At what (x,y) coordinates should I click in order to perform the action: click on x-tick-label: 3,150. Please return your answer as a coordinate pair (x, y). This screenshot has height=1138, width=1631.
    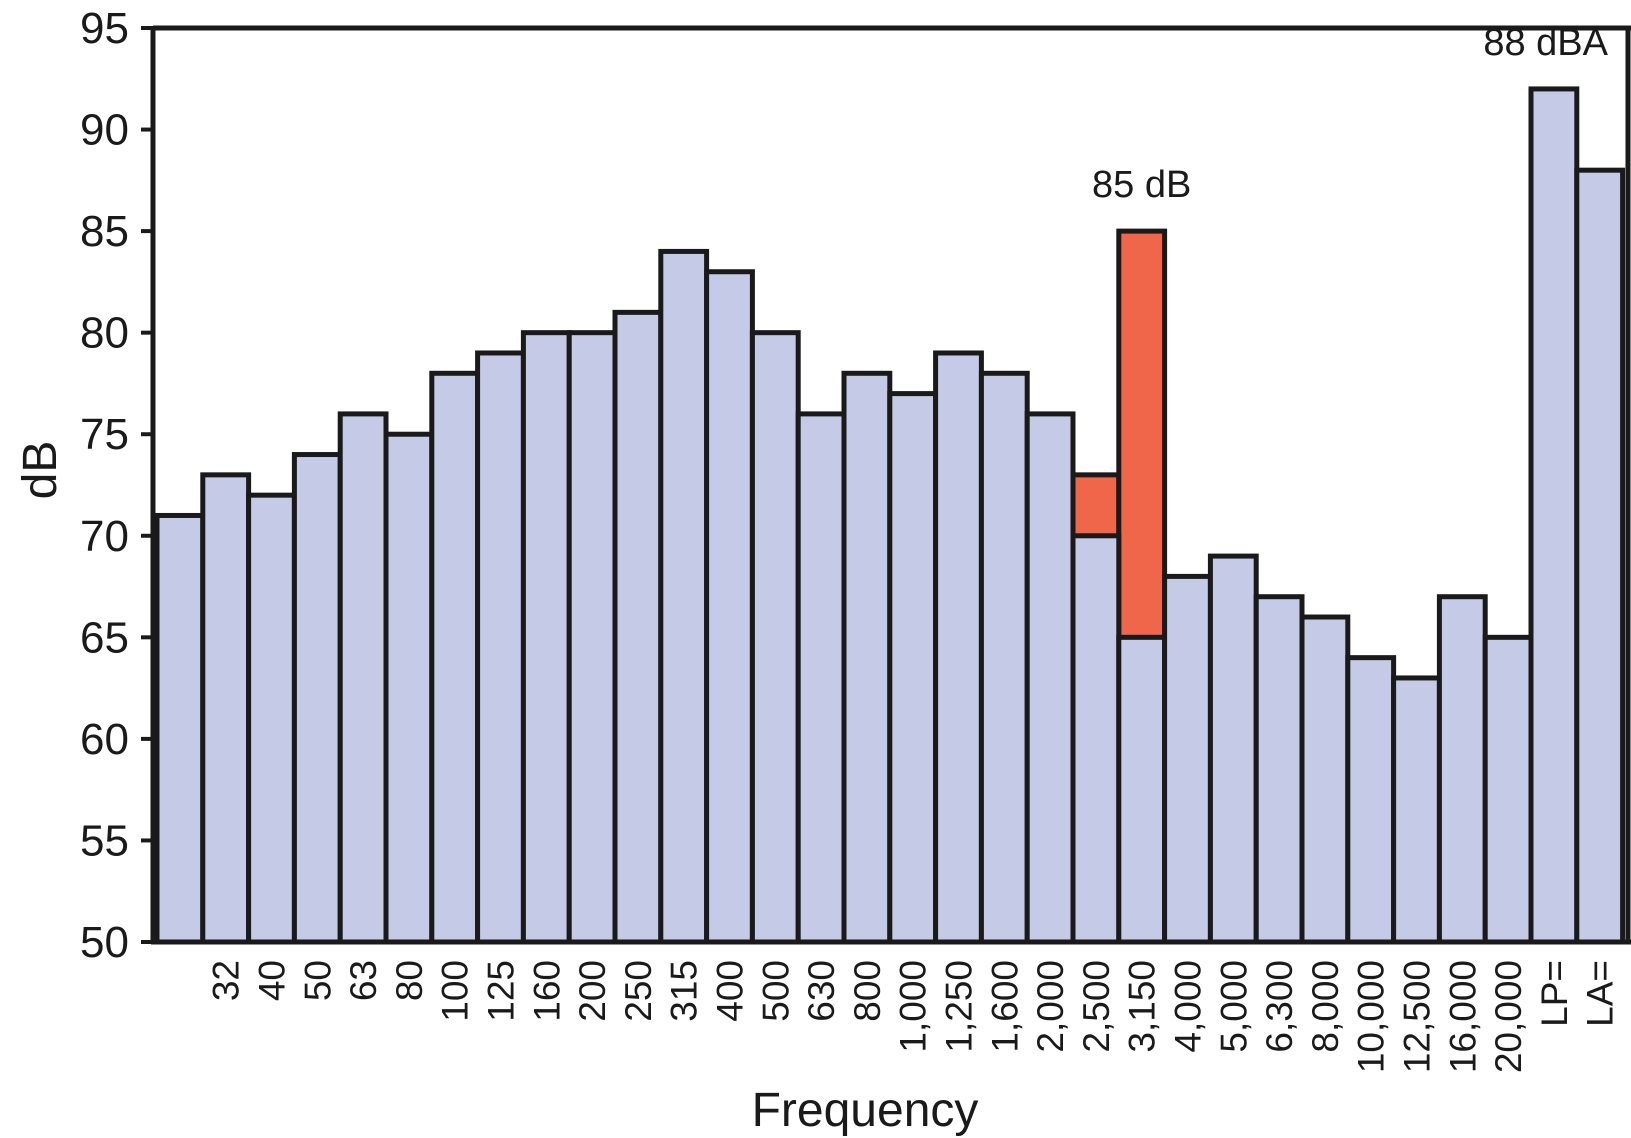
    Looking at the image, I should click on (1142, 1006).